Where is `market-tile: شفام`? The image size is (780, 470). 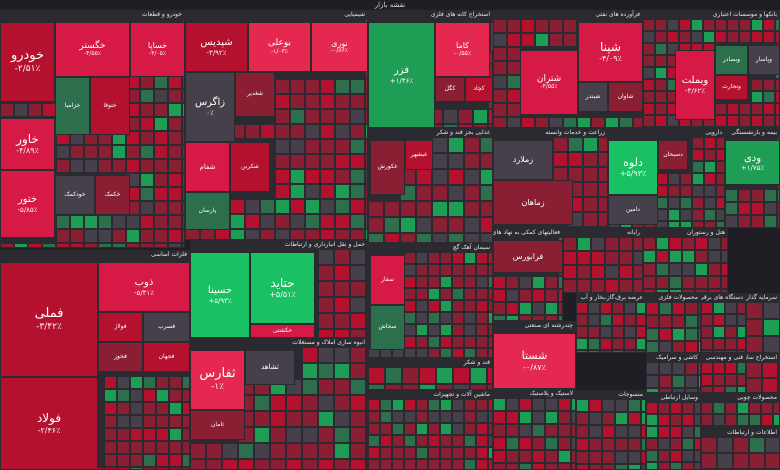
market-tile: شفام is located at coordinates (207, 167).